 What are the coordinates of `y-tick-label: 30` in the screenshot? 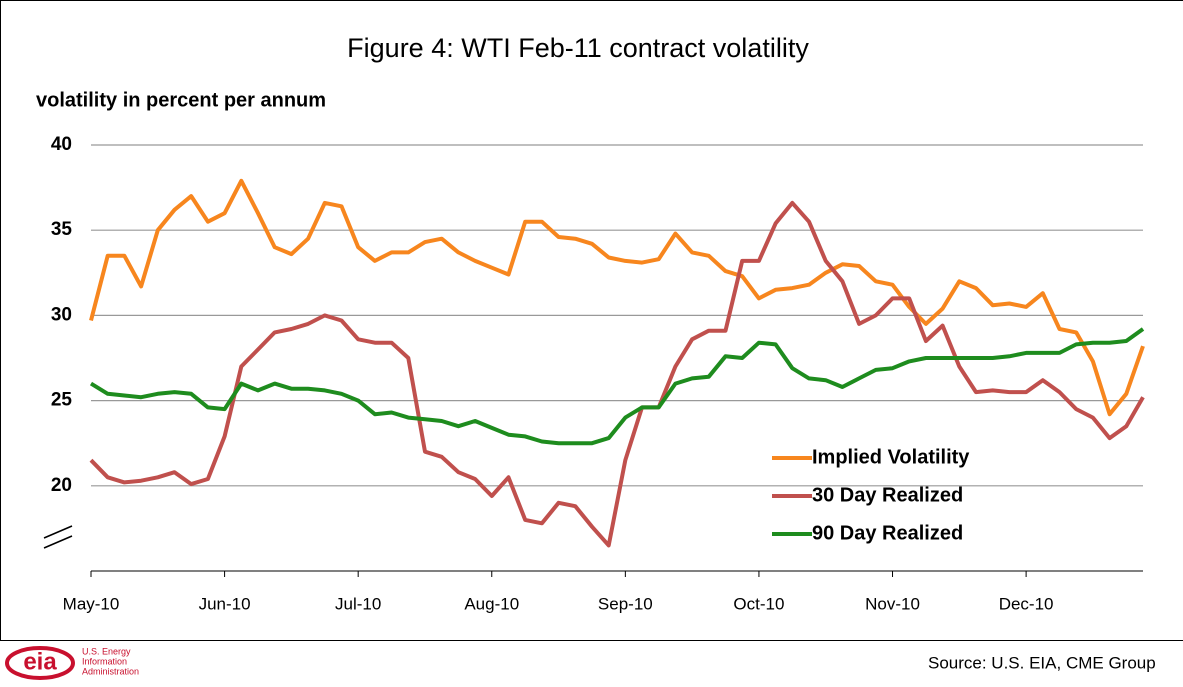 It's located at (61, 314).